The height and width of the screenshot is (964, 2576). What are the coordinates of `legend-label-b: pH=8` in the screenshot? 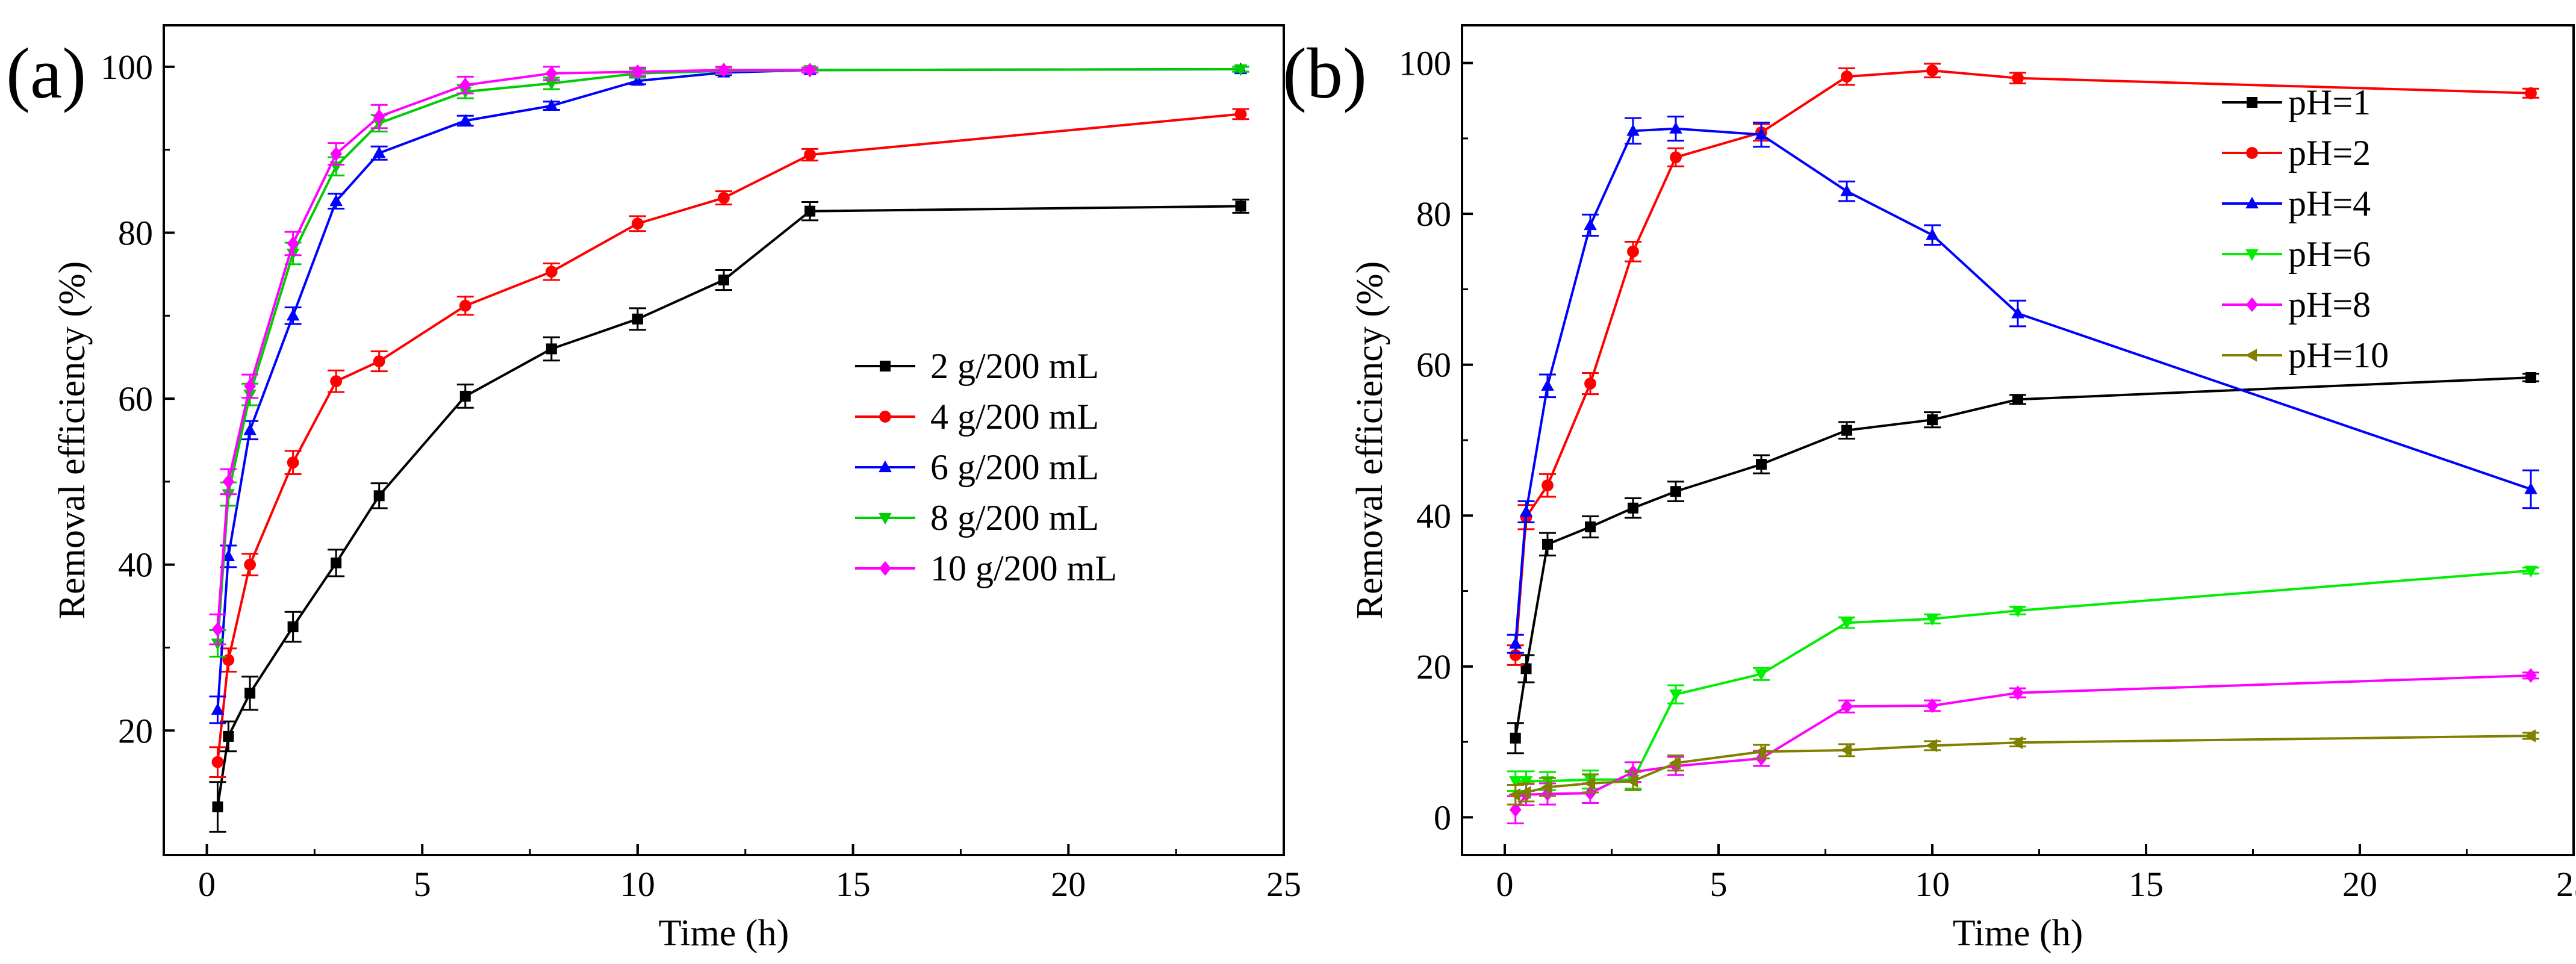 It's located at (2330, 305).